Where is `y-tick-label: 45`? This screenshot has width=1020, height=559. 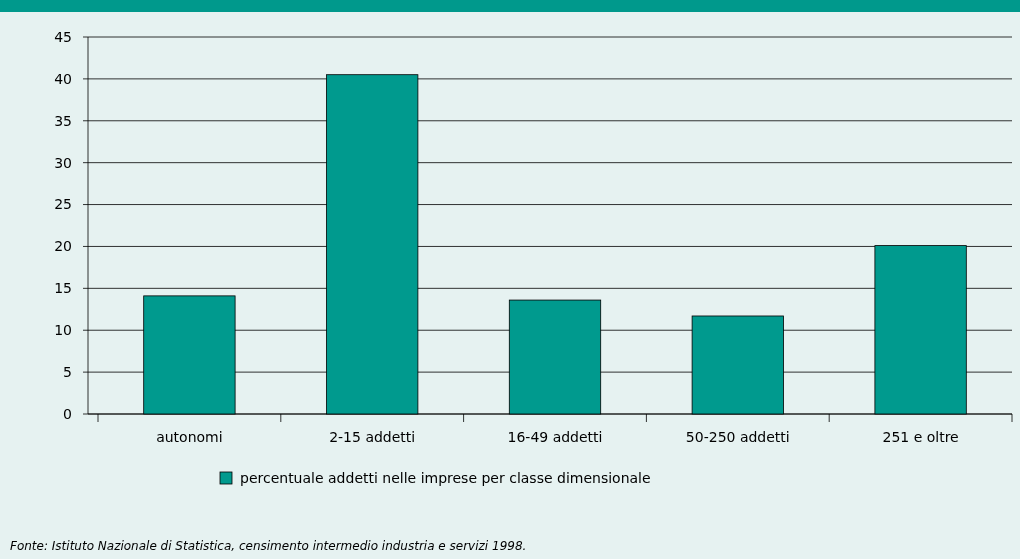
y-tick-label: 45 is located at coordinates (63, 36).